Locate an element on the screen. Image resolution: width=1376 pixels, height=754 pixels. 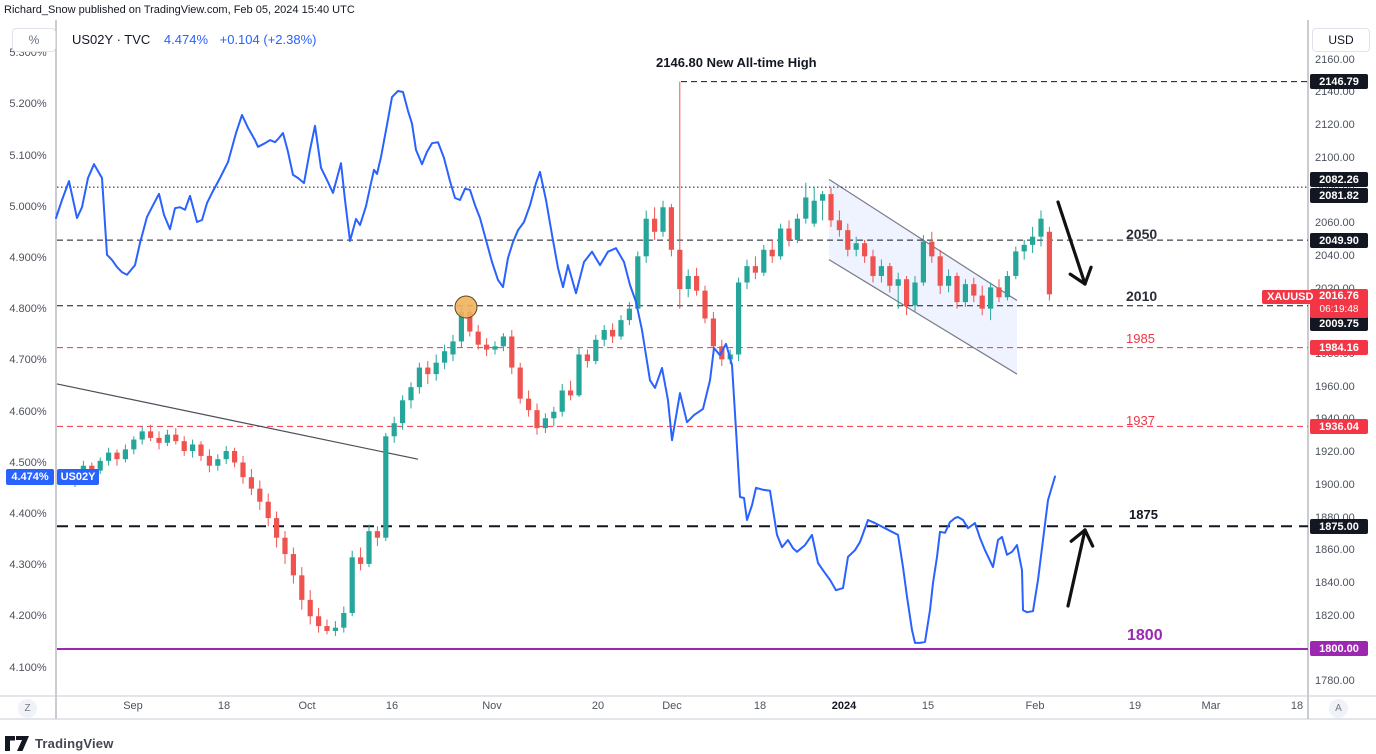
right-axis-tick: 2120.00 is located at coordinates (1335, 125).